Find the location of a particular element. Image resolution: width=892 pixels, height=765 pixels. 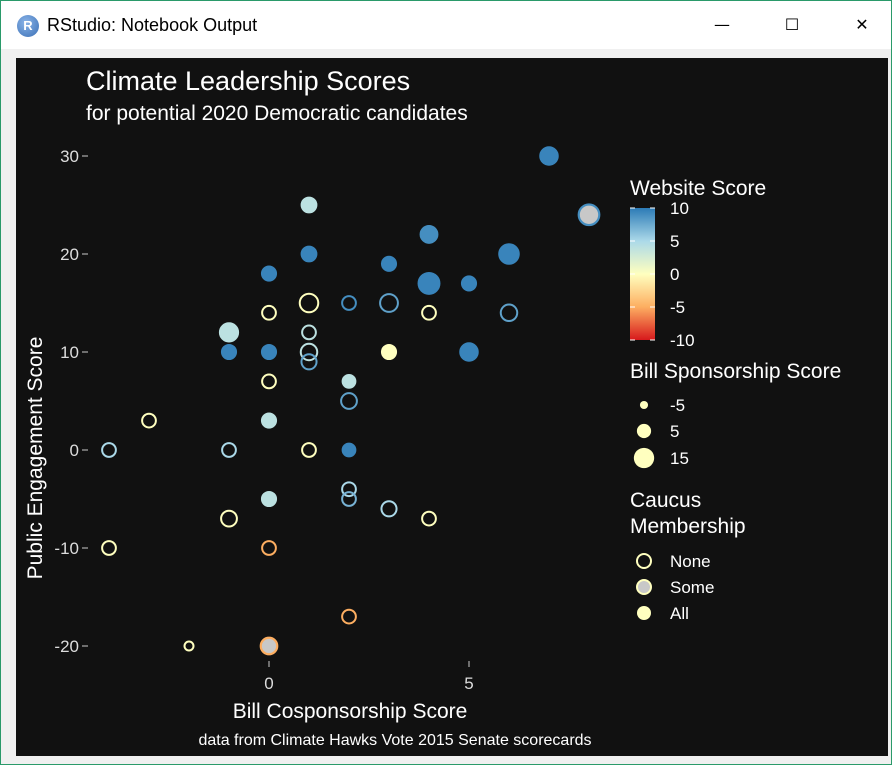

color-legend-label: -5 is located at coordinates (677, 307).